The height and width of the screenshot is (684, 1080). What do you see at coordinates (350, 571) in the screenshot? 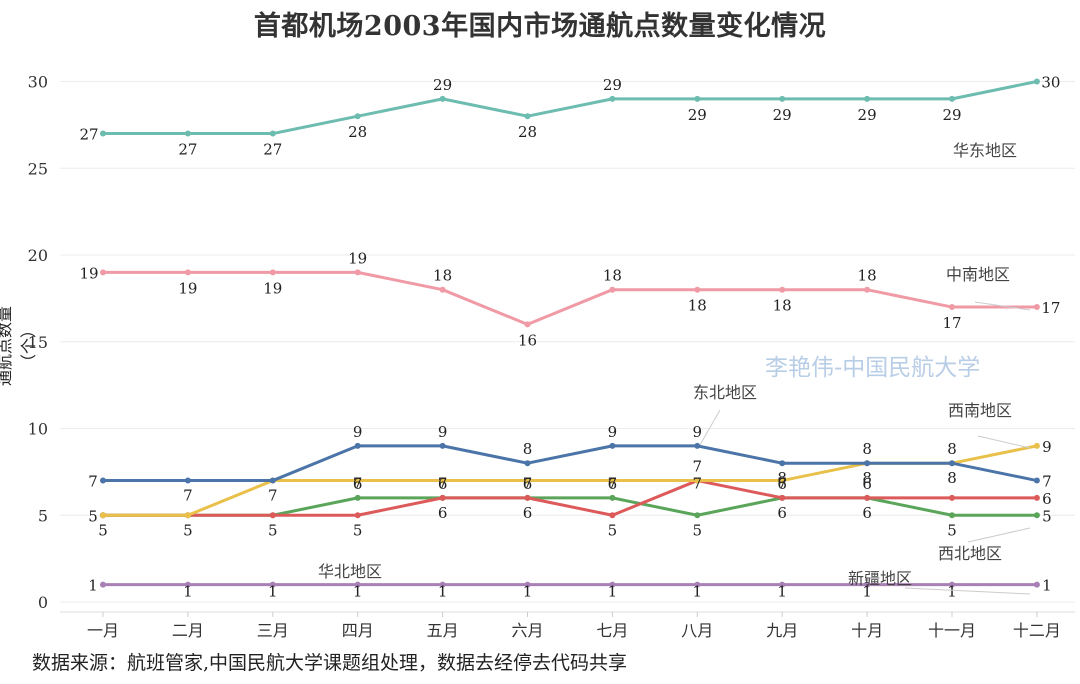
I see `series-name-label: 华北地区` at bounding box center [350, 571].